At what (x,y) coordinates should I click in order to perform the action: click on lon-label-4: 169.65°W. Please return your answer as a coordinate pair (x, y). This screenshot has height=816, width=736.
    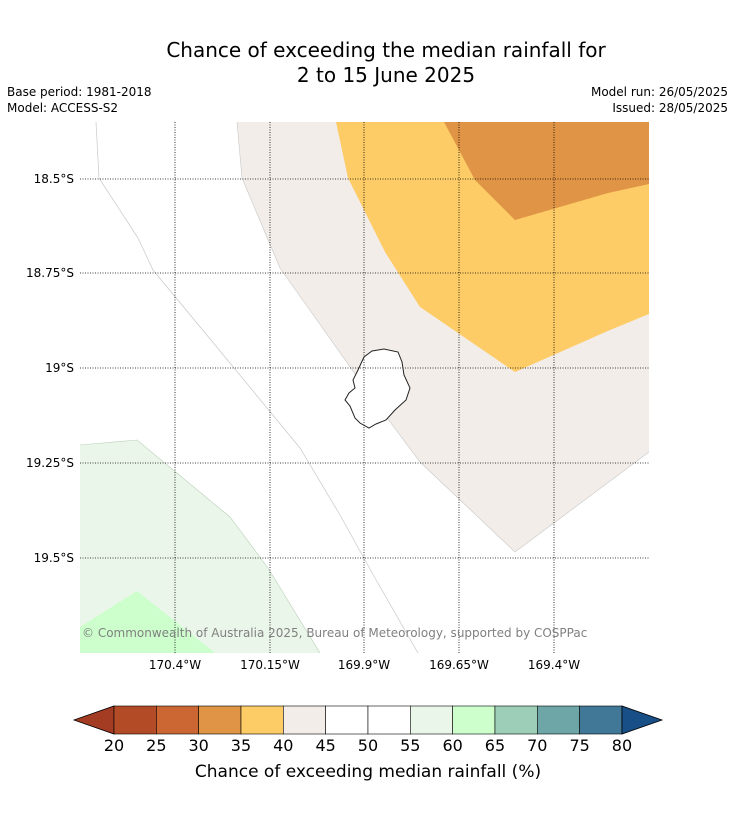
    Looking at the image, I should click on (459, 665).